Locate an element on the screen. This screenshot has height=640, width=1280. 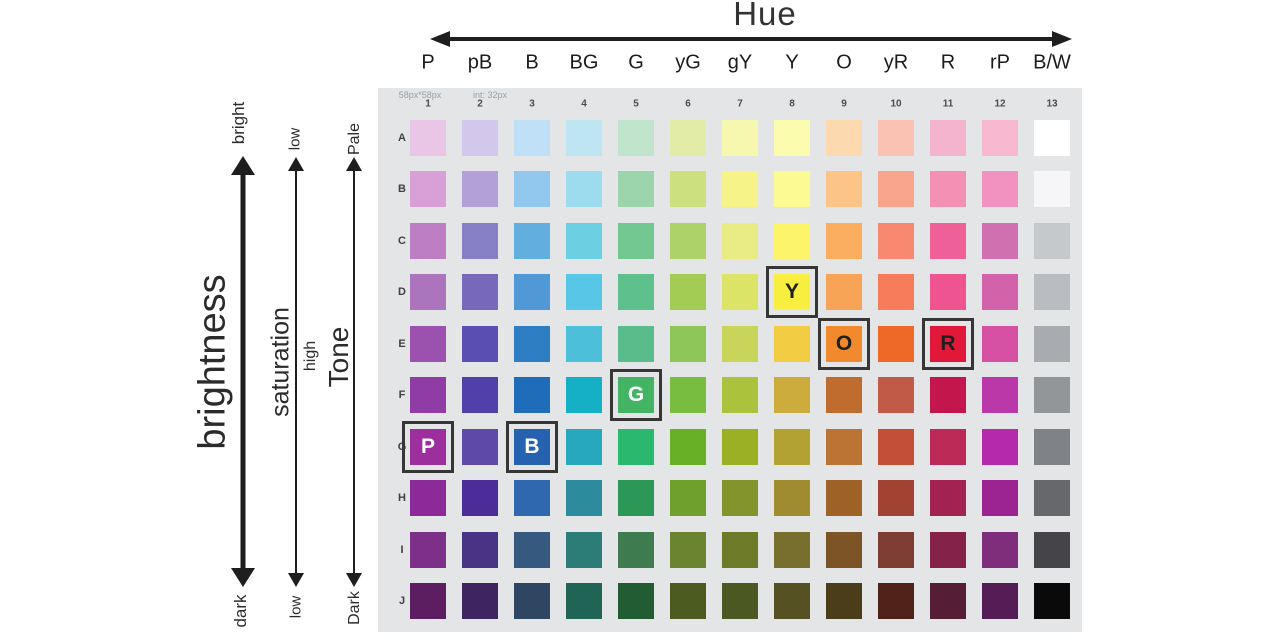
column-number-11: 11 is located at coordinates (948, 104).